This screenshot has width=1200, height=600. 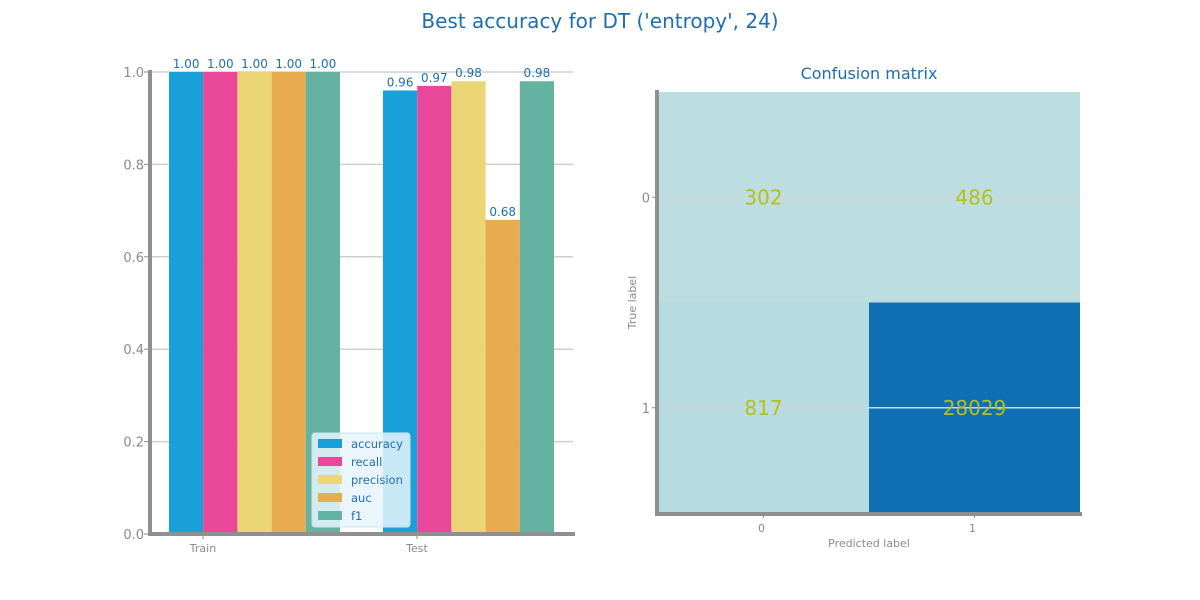 What do you see at coordinates (330, 497) in the screenshot?
I see `legend-swatch-auc` at bounding box center [330, 497].